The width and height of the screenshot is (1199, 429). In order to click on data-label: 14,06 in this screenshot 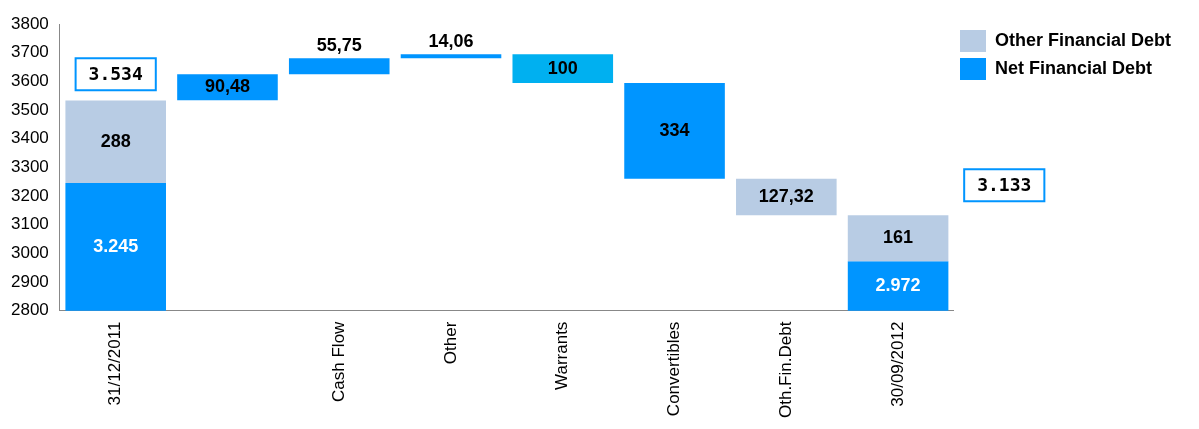, I will do `click(451, 41)`.